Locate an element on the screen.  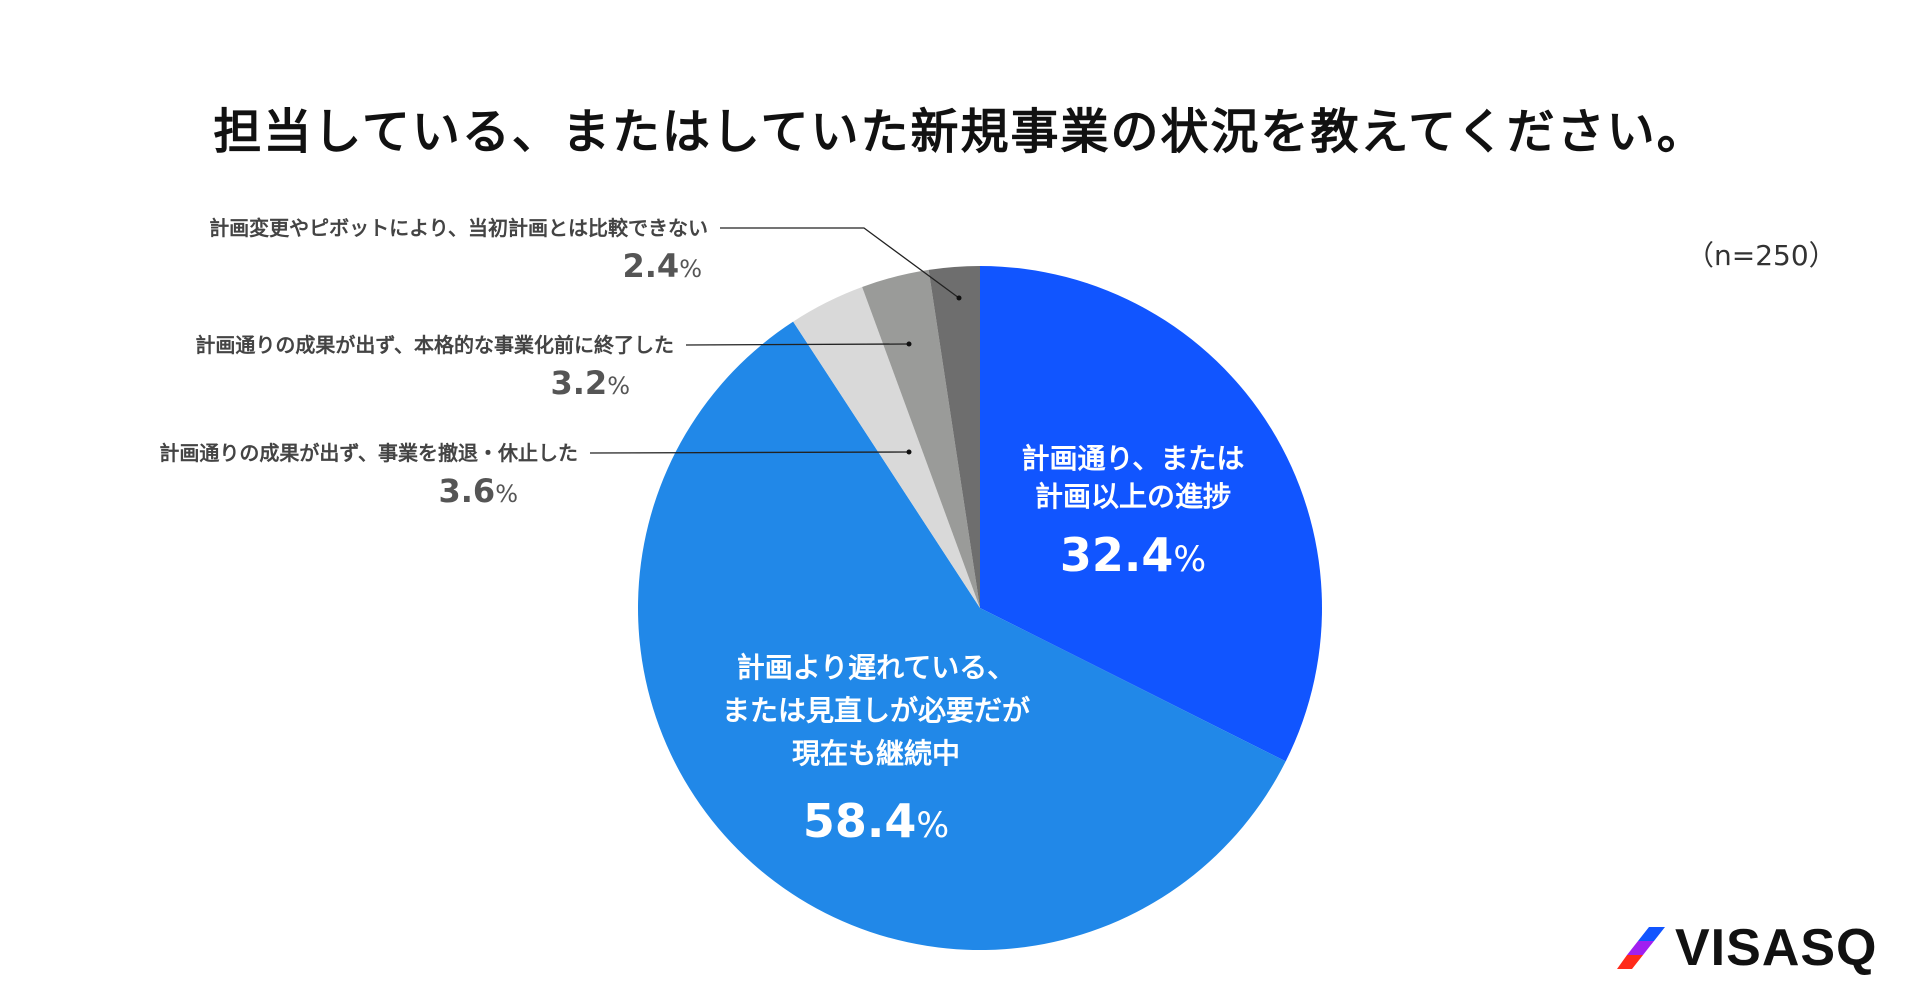
percent-value: 3.6 is located at coordinates (467, 491).